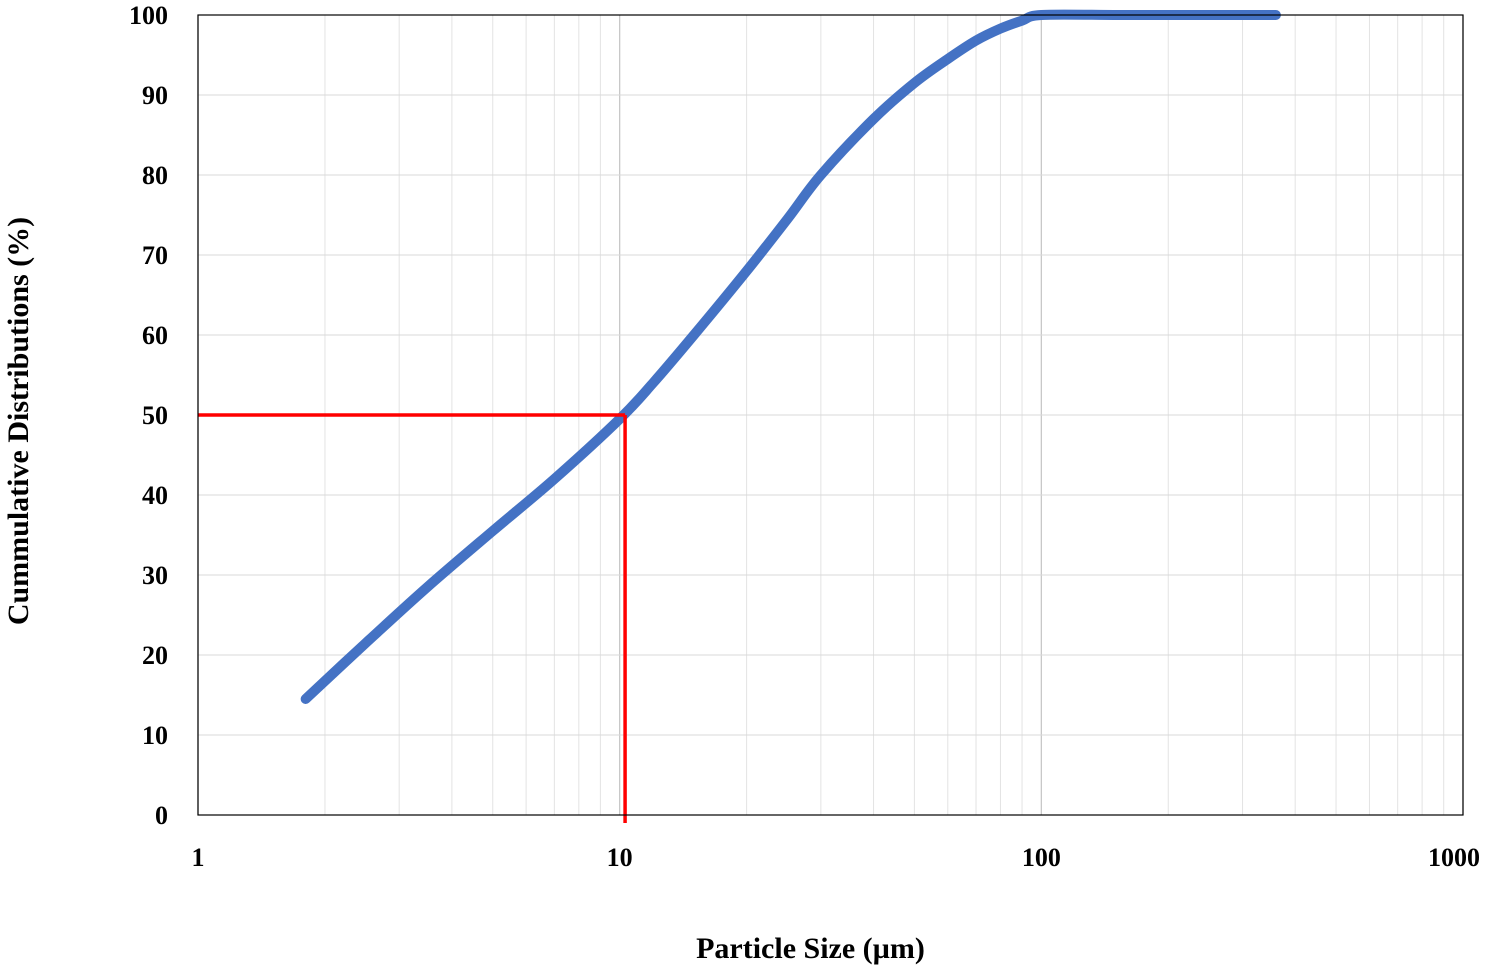 The image size is (1500, 972). I want to click on x-tick-label: 10, so click(620, 857).